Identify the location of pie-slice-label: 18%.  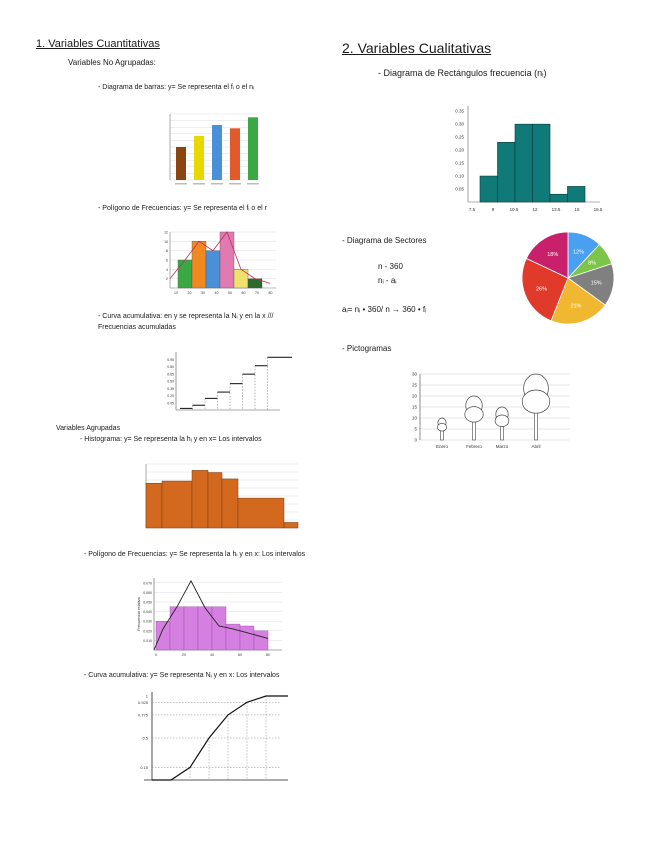
(552, 255).